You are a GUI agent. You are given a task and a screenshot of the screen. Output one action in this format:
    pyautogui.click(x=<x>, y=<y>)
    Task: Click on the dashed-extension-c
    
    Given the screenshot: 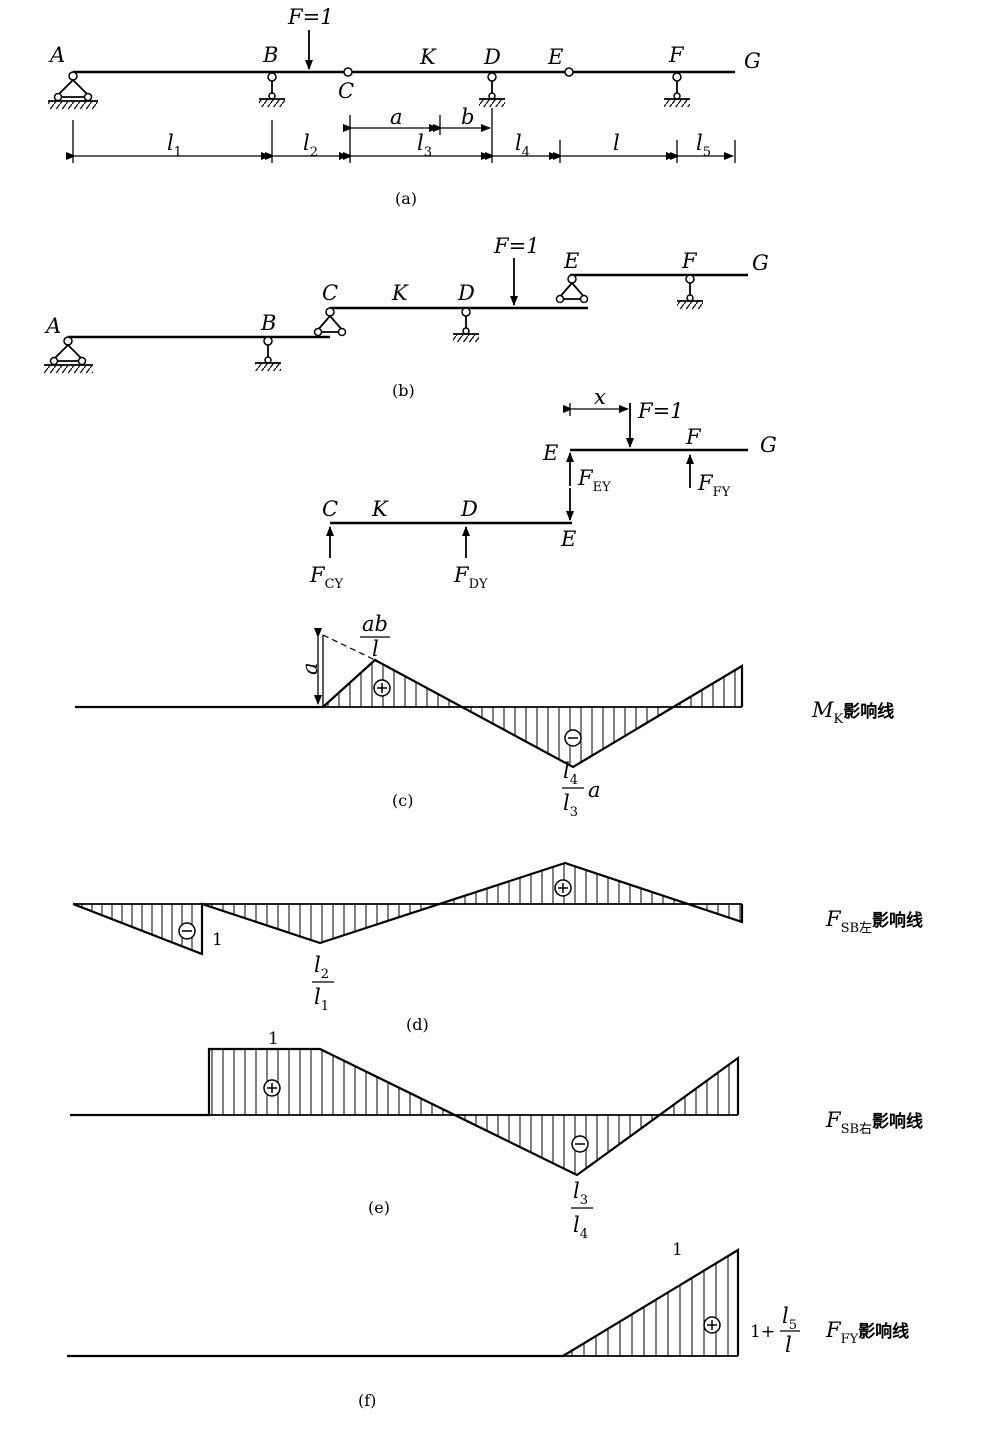 What is the action you would take?
    pyautogui.click(x=349, y=647)
    